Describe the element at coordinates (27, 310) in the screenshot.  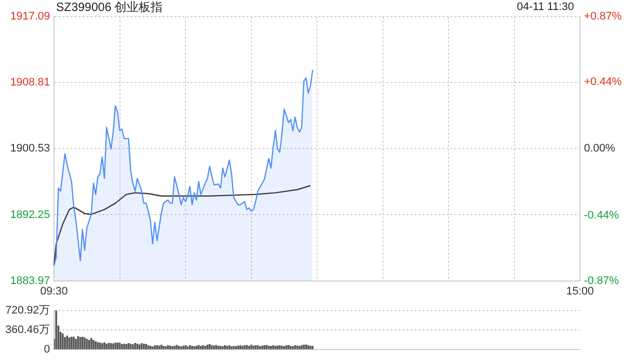
I see `y-tick-label: 720.92万` at that location.